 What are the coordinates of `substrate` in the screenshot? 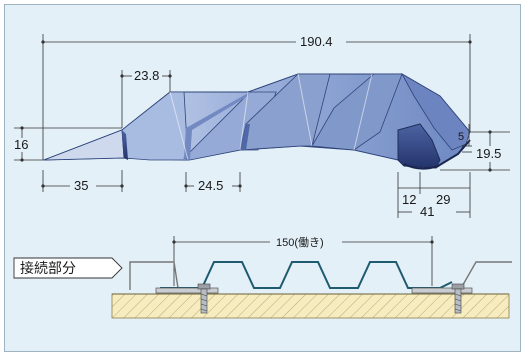 It's located at (310, 306).